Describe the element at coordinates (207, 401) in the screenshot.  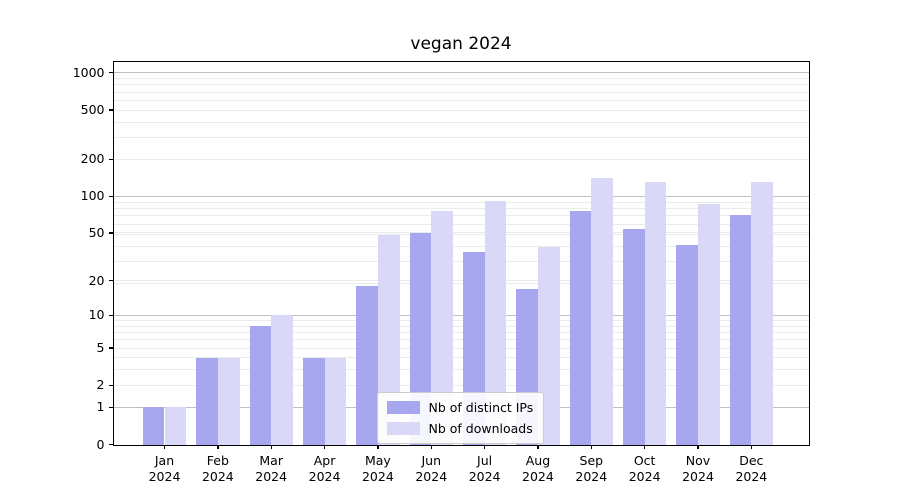
I see `bar-feb-distinct-ips` at that location.